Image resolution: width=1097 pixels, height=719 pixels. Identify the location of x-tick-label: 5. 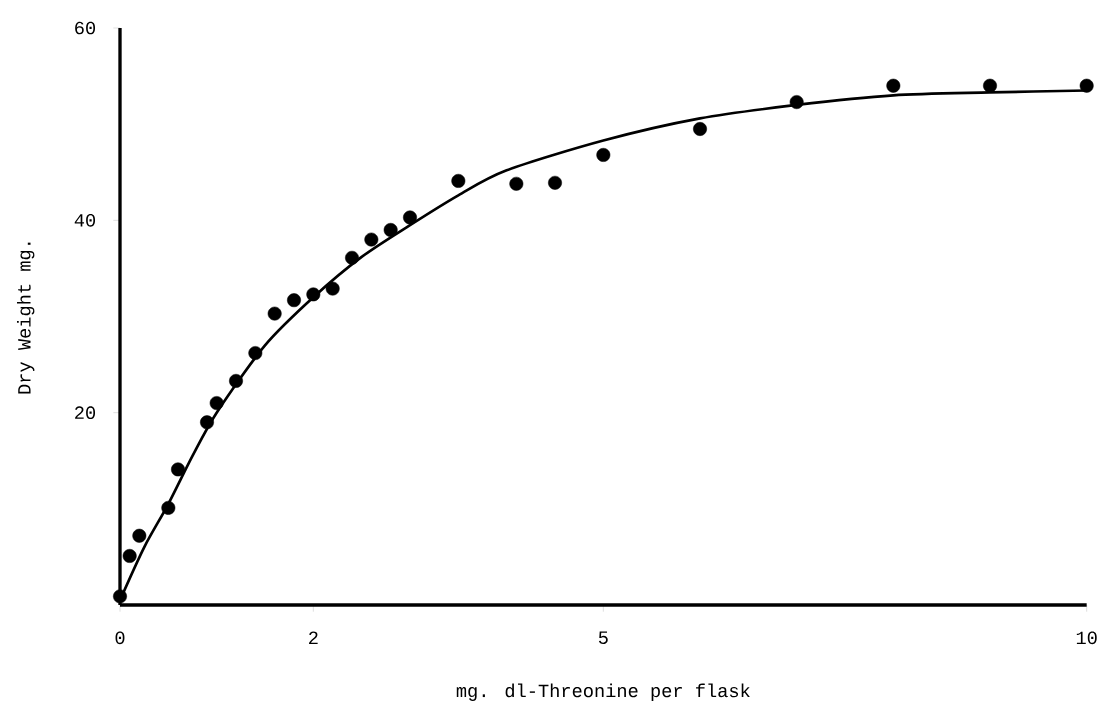
(603, 637).